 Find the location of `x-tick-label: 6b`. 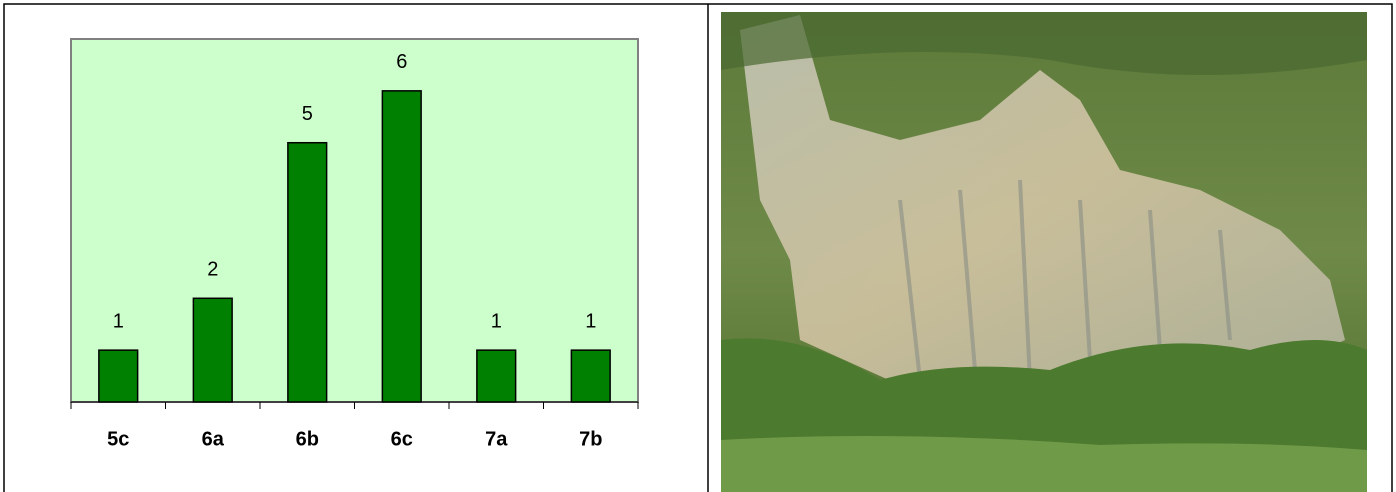

x-tick-label: 6b is located at coordinates (307, 439).